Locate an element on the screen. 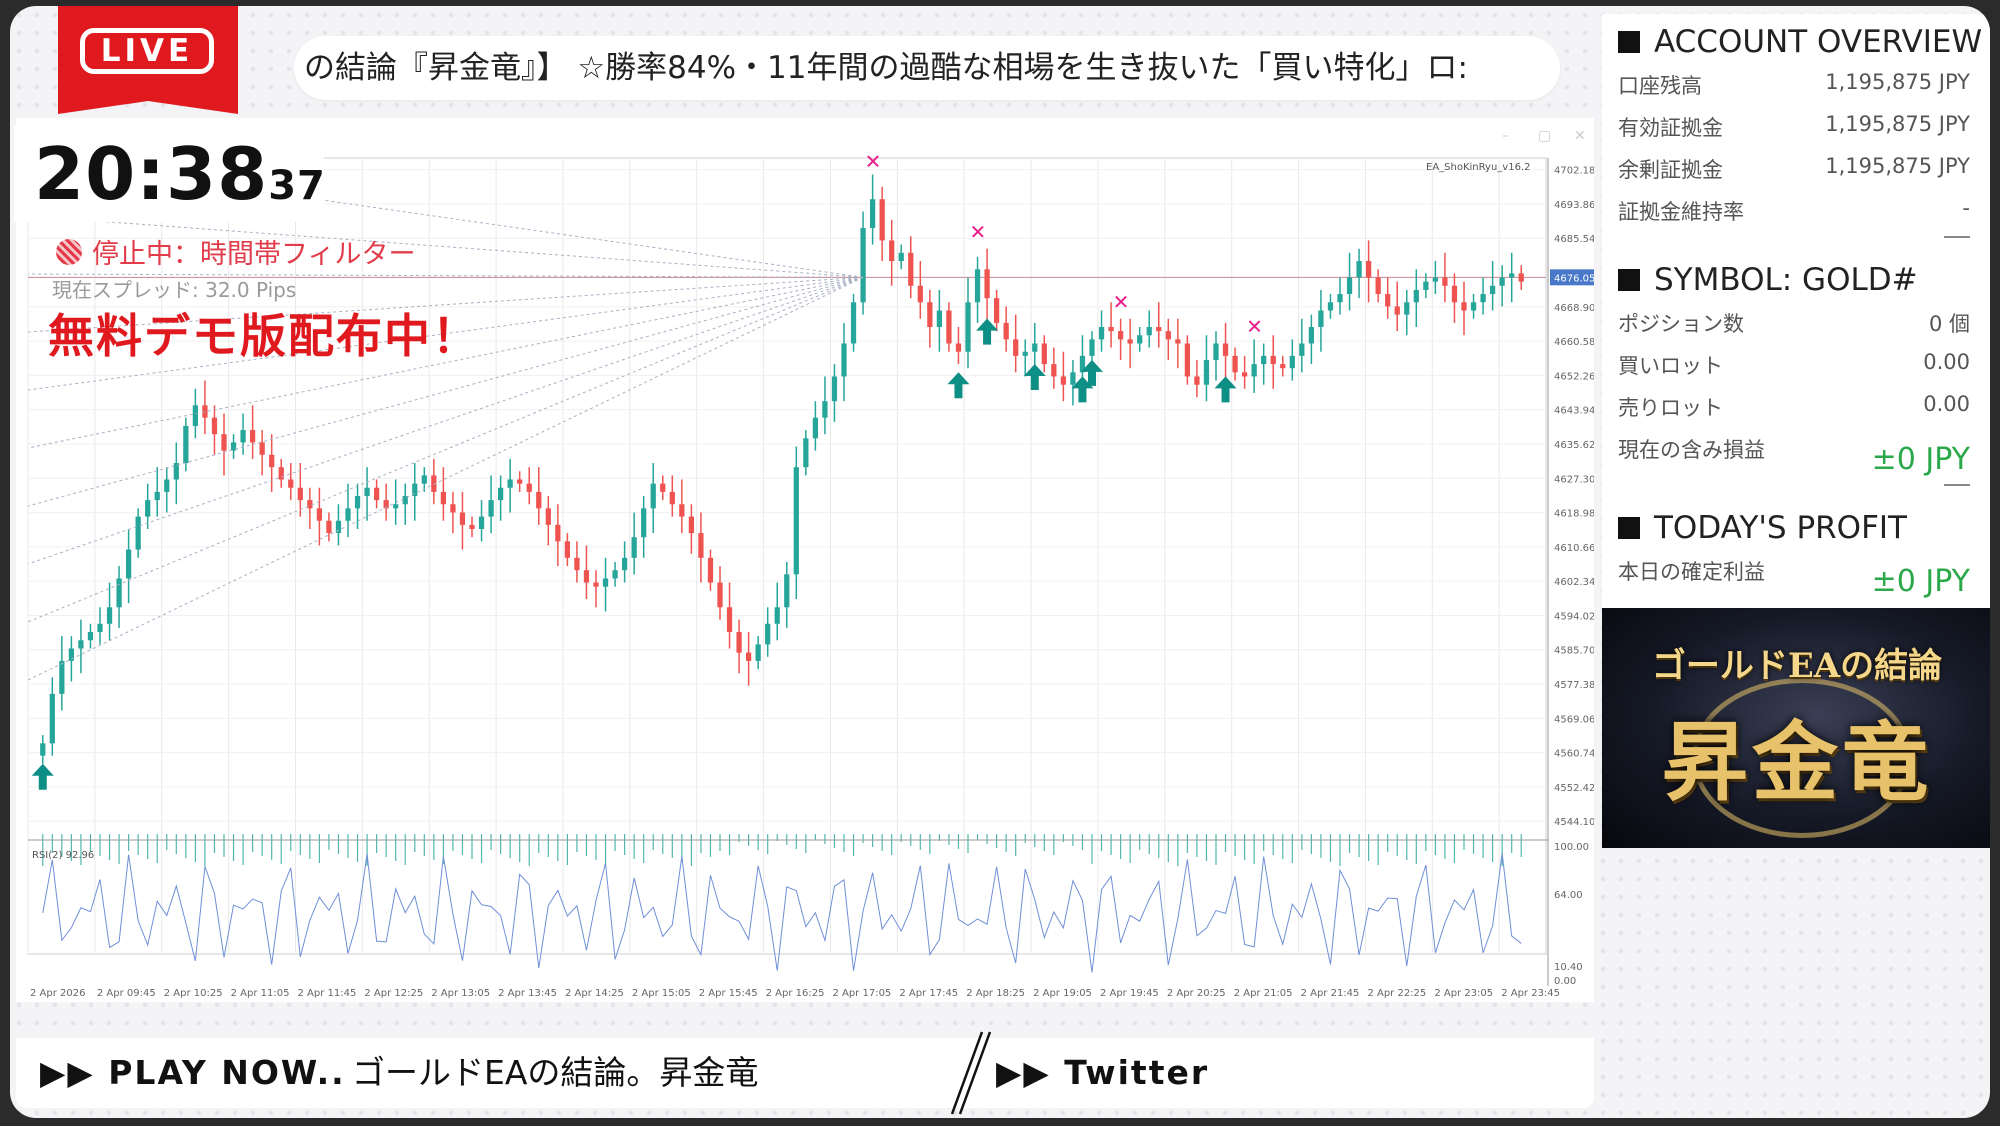  current-price-tag is located at coordinates (1572, 277).